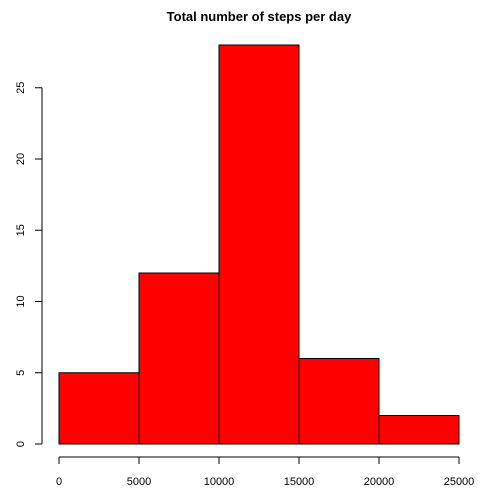  Describe the element at coordinates (299, 482) in the screenshot. I see `x-tick-label: 15000` at that location.